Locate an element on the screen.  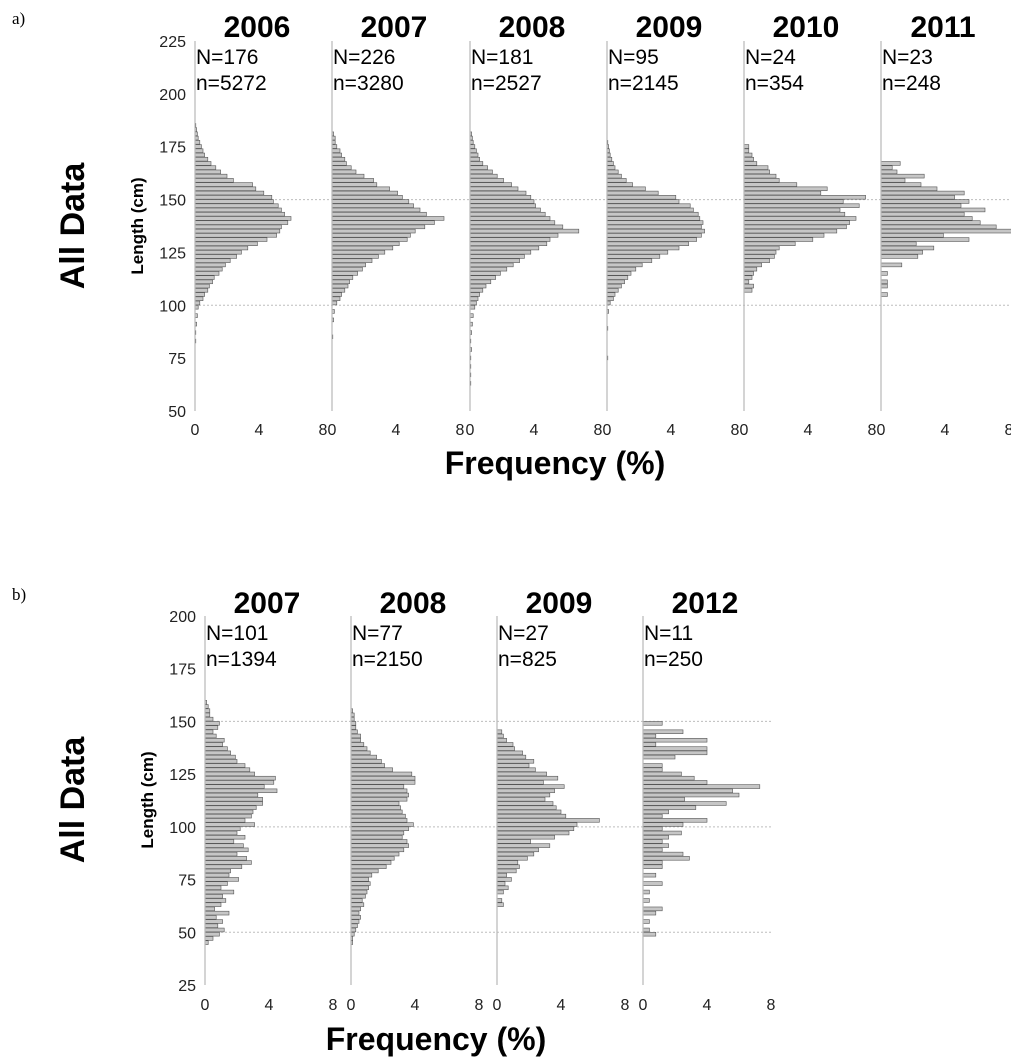
facet-n-label: n=248 is located at coordinates (911, 83).